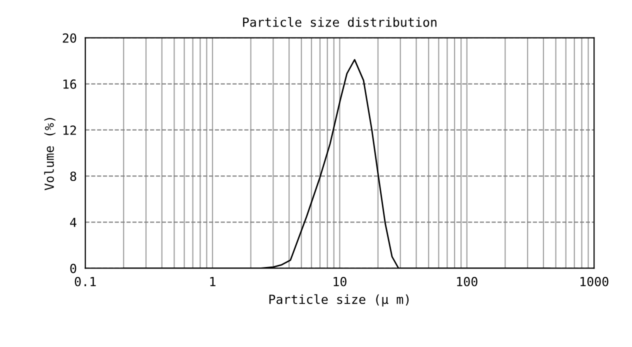 Image resolution: width=632 pixels, height=347 pixels. I want to click on y-tick-label: 12, so click(69, 130).